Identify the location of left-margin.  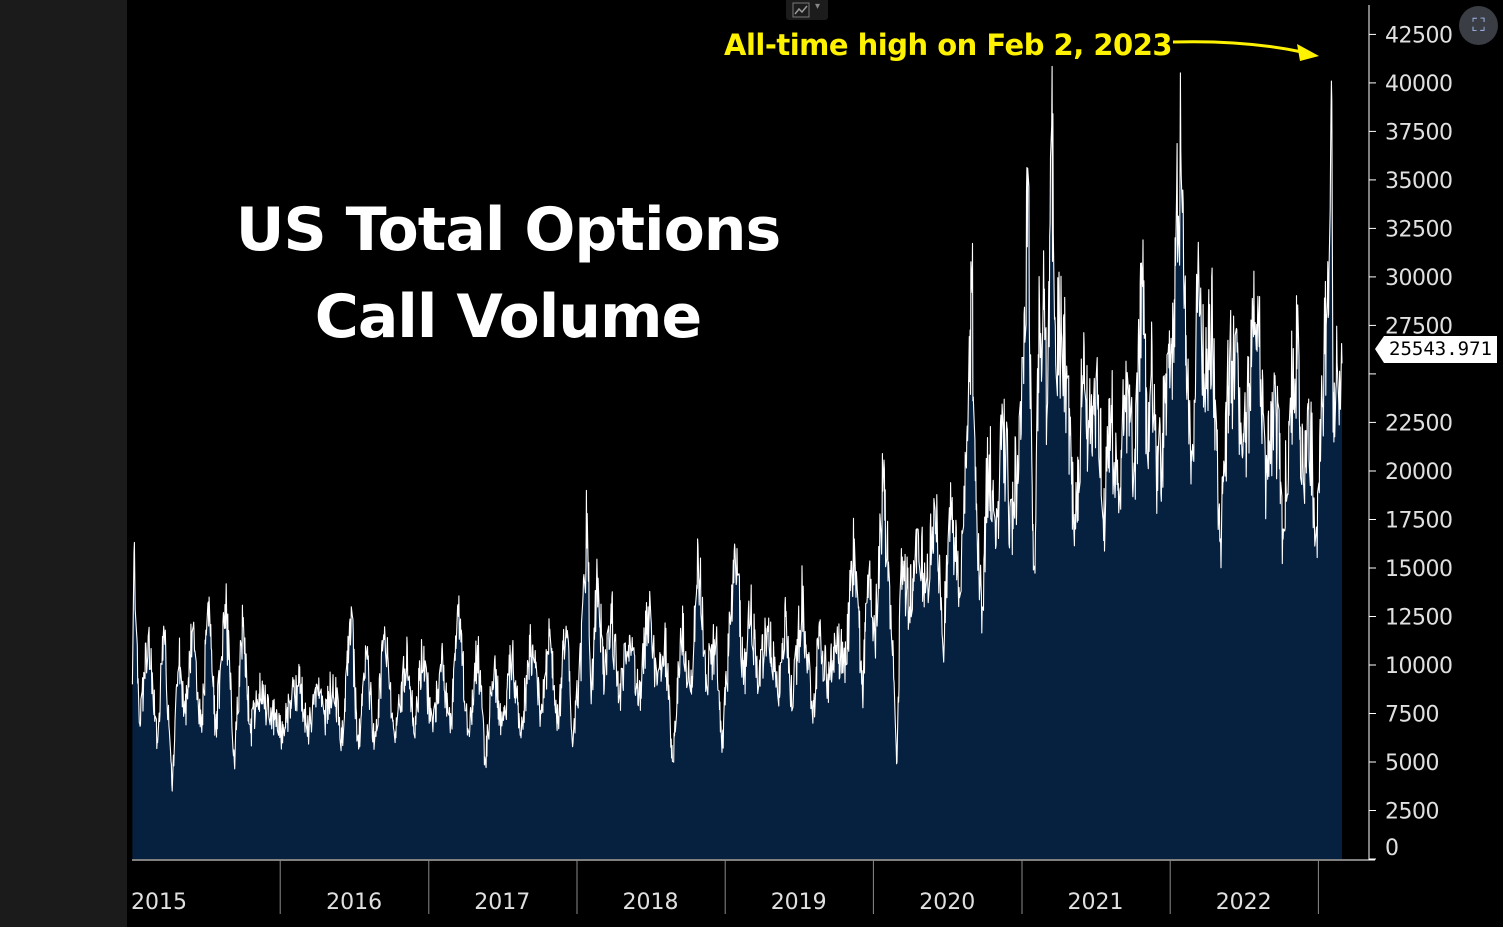
(63, 463).